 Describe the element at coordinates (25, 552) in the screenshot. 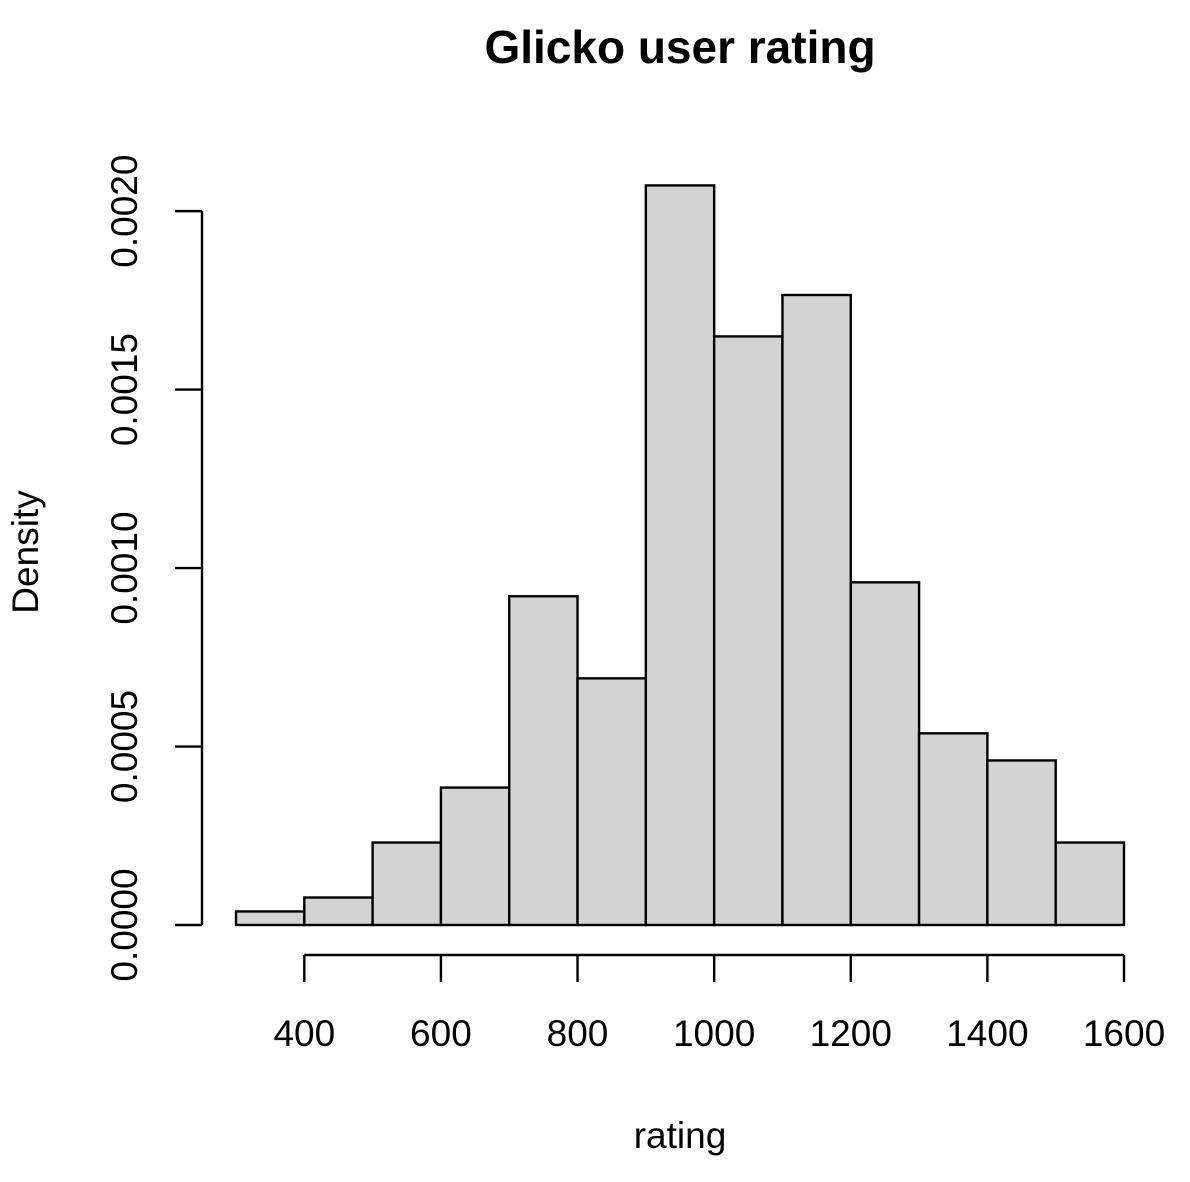

I see `y-axis-label: Density` at that location.